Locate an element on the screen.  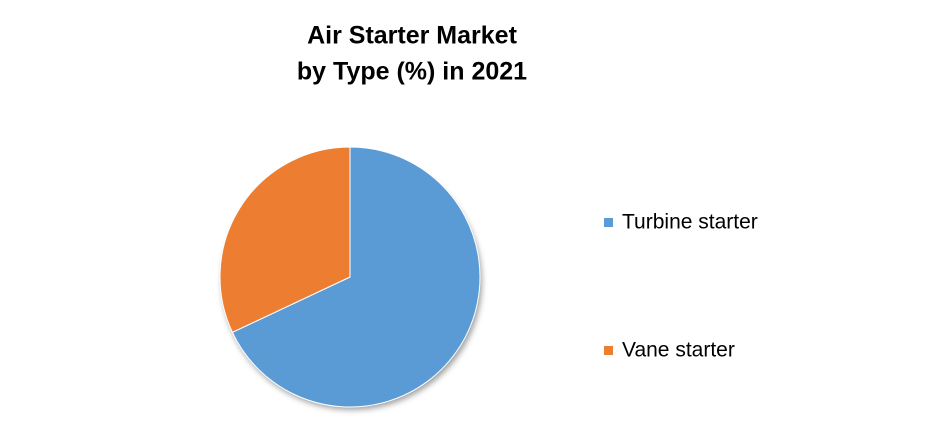
pie-slice is located at coordinates (285, 240).